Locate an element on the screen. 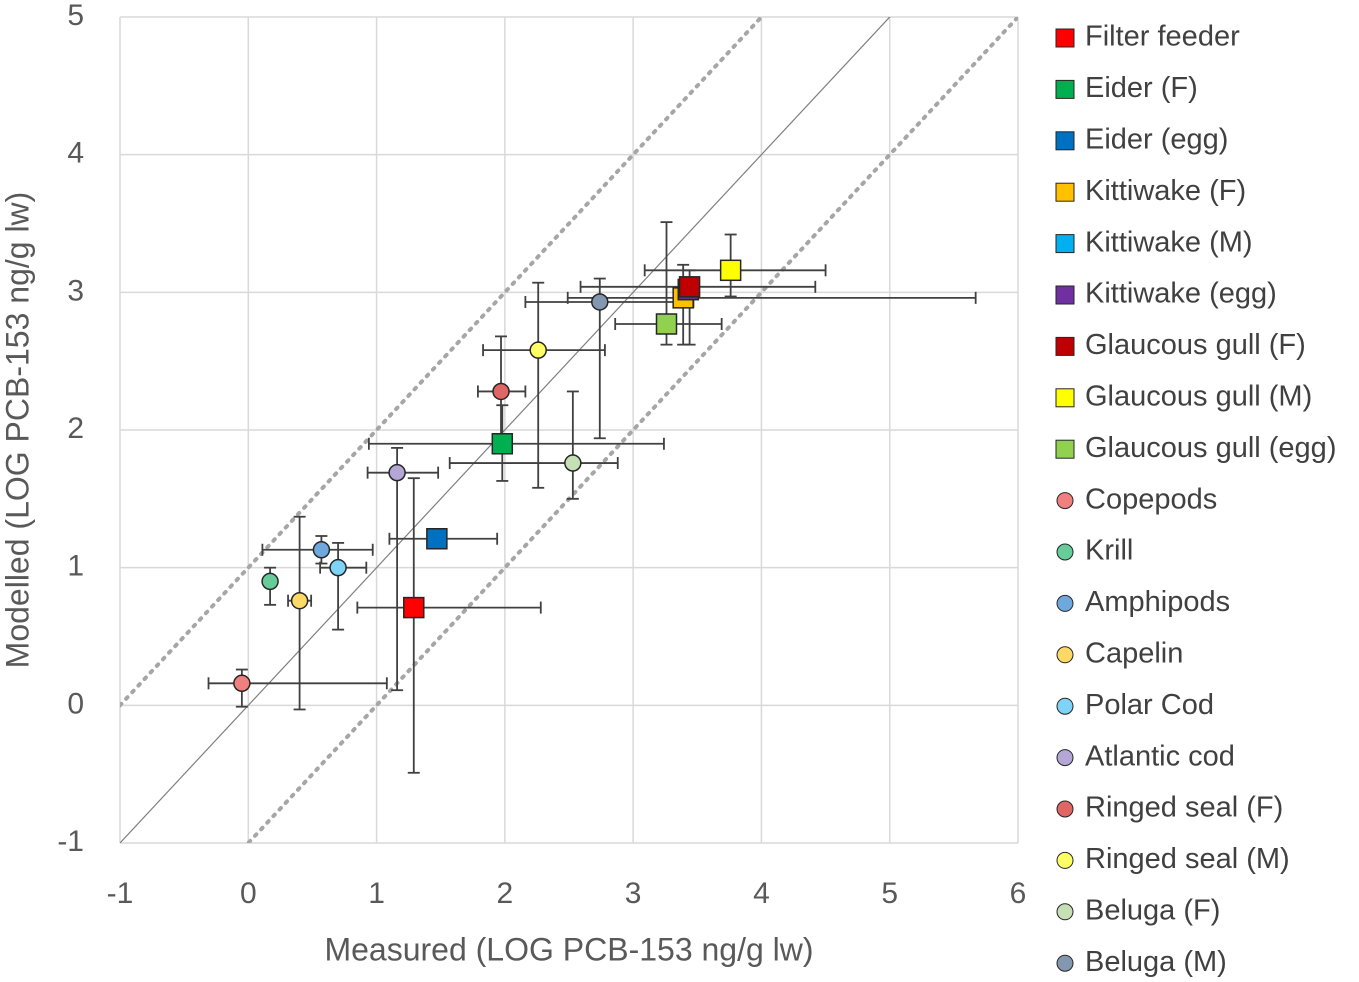 This screenshot has height=982, width=1359. x-axis-label: Measured (LOG PCB-153 ng/g lw) is located at coordinates (568, 949).